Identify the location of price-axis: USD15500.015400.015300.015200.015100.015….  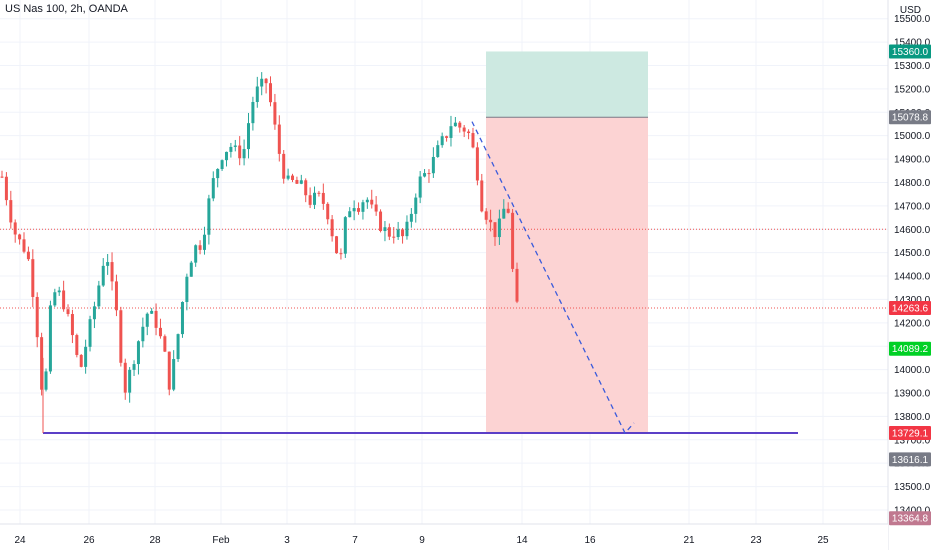
(909, 275).